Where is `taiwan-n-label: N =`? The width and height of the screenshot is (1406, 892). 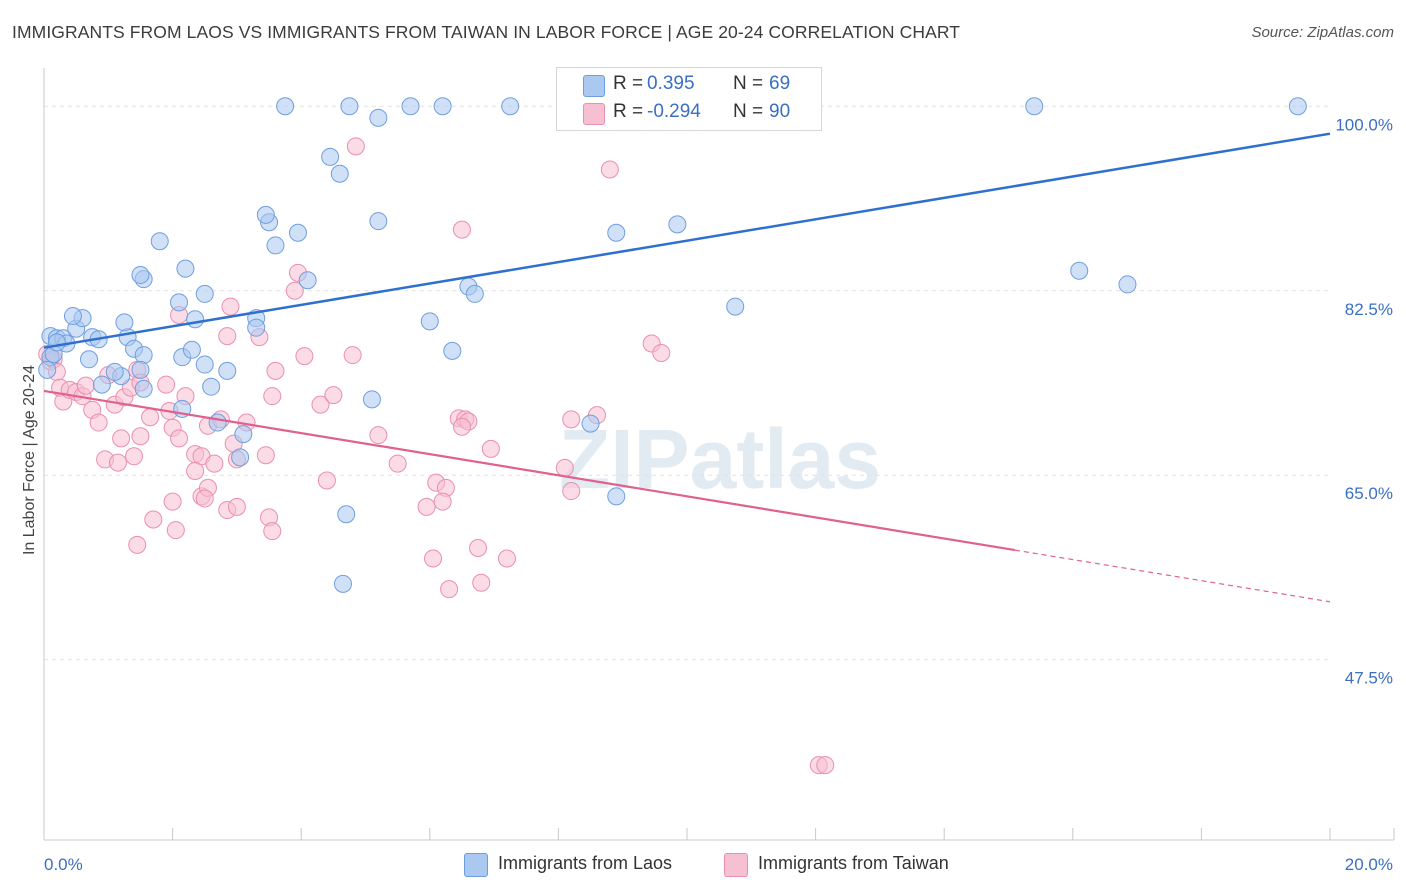 taiwan-n-label: N = is located at coordinates (748, 111).